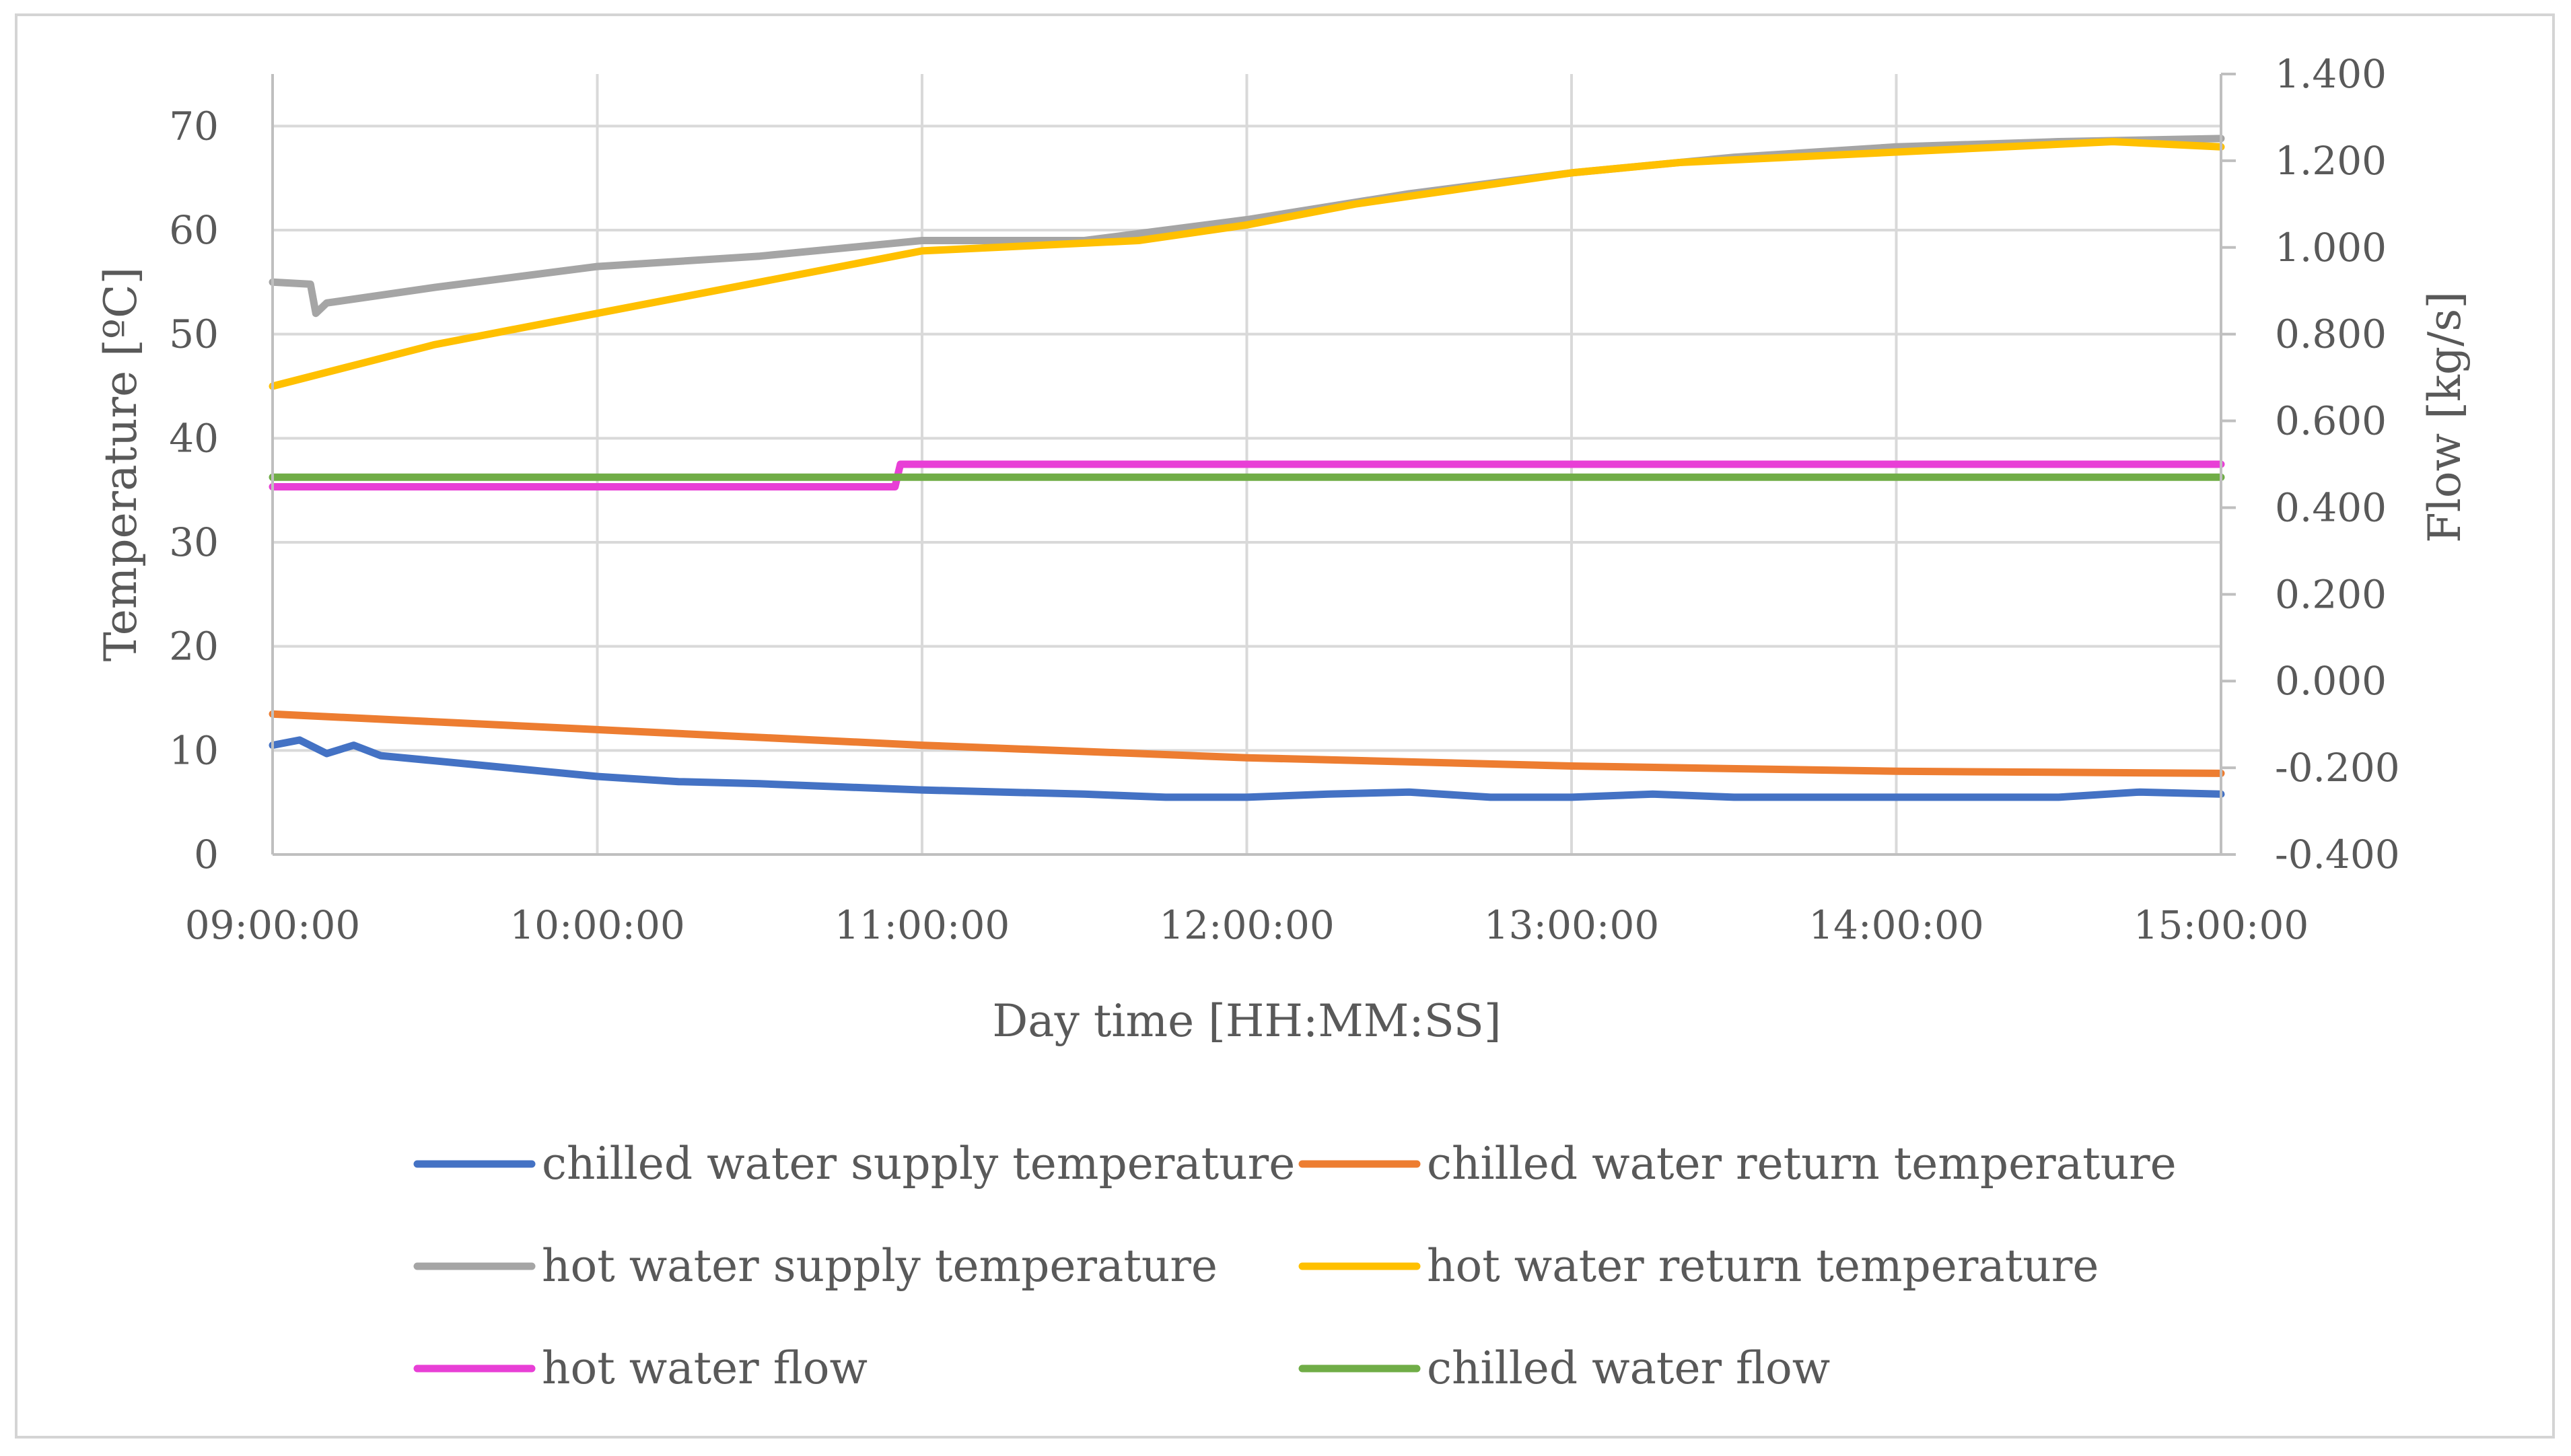 The height and width of the screenshot is (1456, 2571). What do you see at coordinates (194, 750) in the screenshot?
I see `y-left-tick-label: 10` at bounding box center [194, 750].